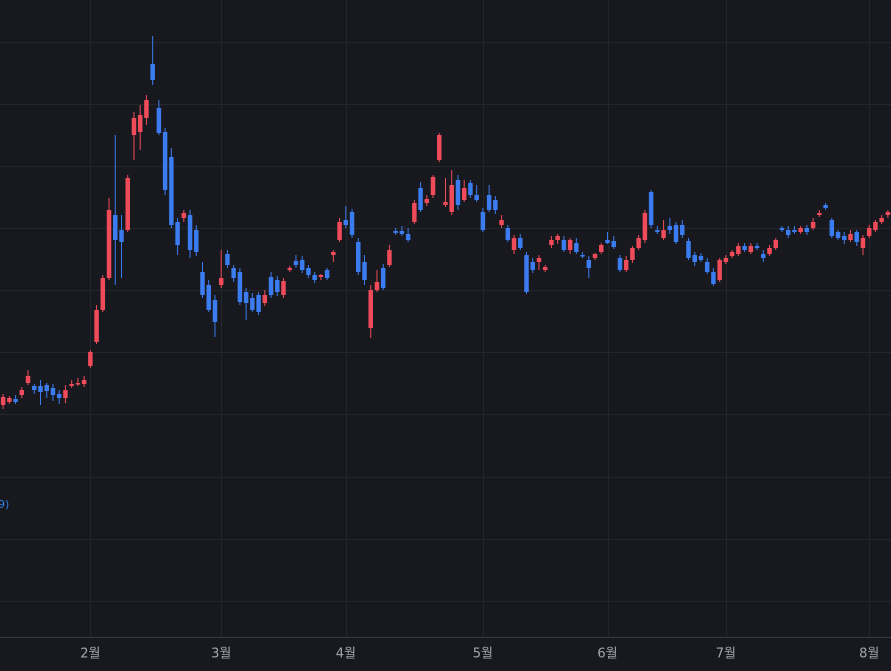 Image resolution: width=891 pixels, height=671 pixels. What do you see at coordinates (221, 654) in the screenshot?
I see `x-tick-label: 3월` at bounding box center [221, 654].